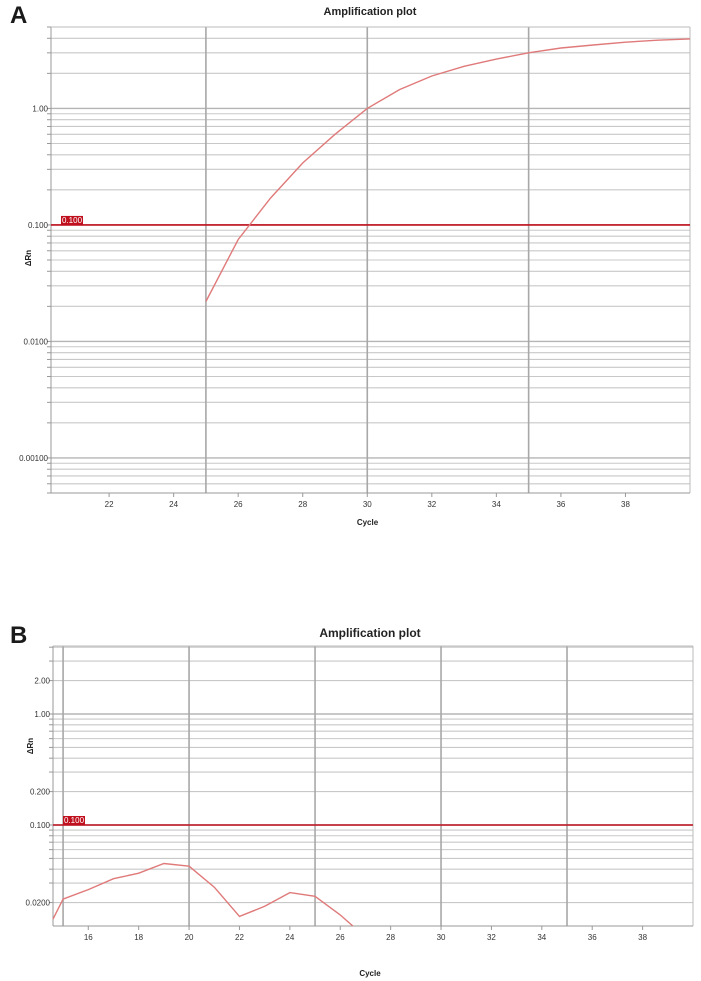 The width and height of the screenshot is (701, 981). Describe the element at coordinates (33, 458) in the screenshot. I see `y-tick-label: 0.00100` at that location.